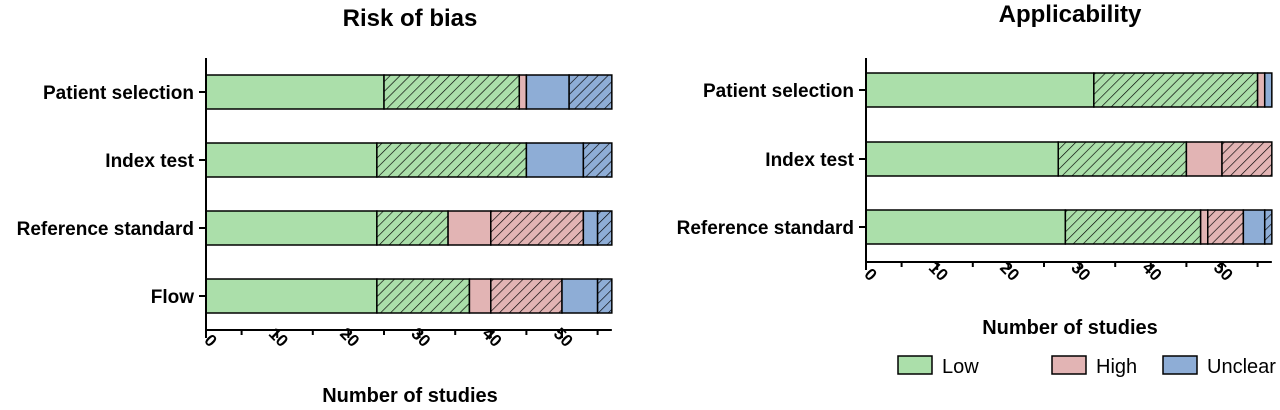  I want to click on legend-label: High, so click(1116, 367).